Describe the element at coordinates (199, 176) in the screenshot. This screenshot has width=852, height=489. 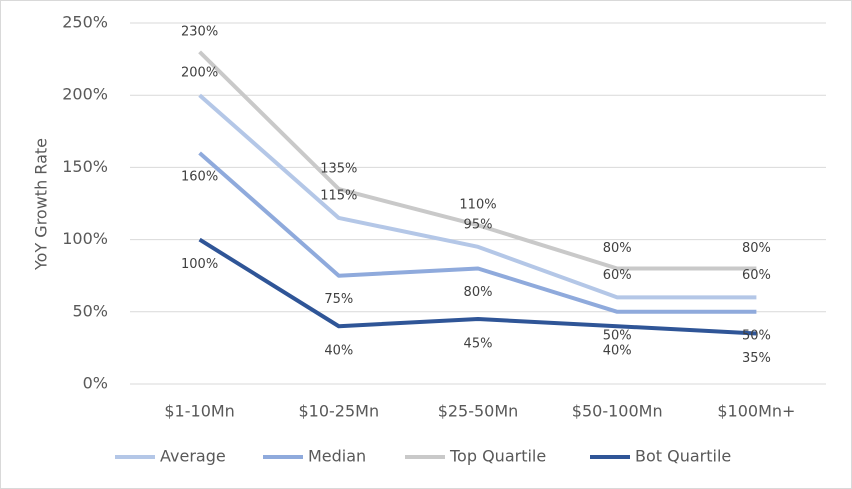
I see `data-label: 160%` at that location.